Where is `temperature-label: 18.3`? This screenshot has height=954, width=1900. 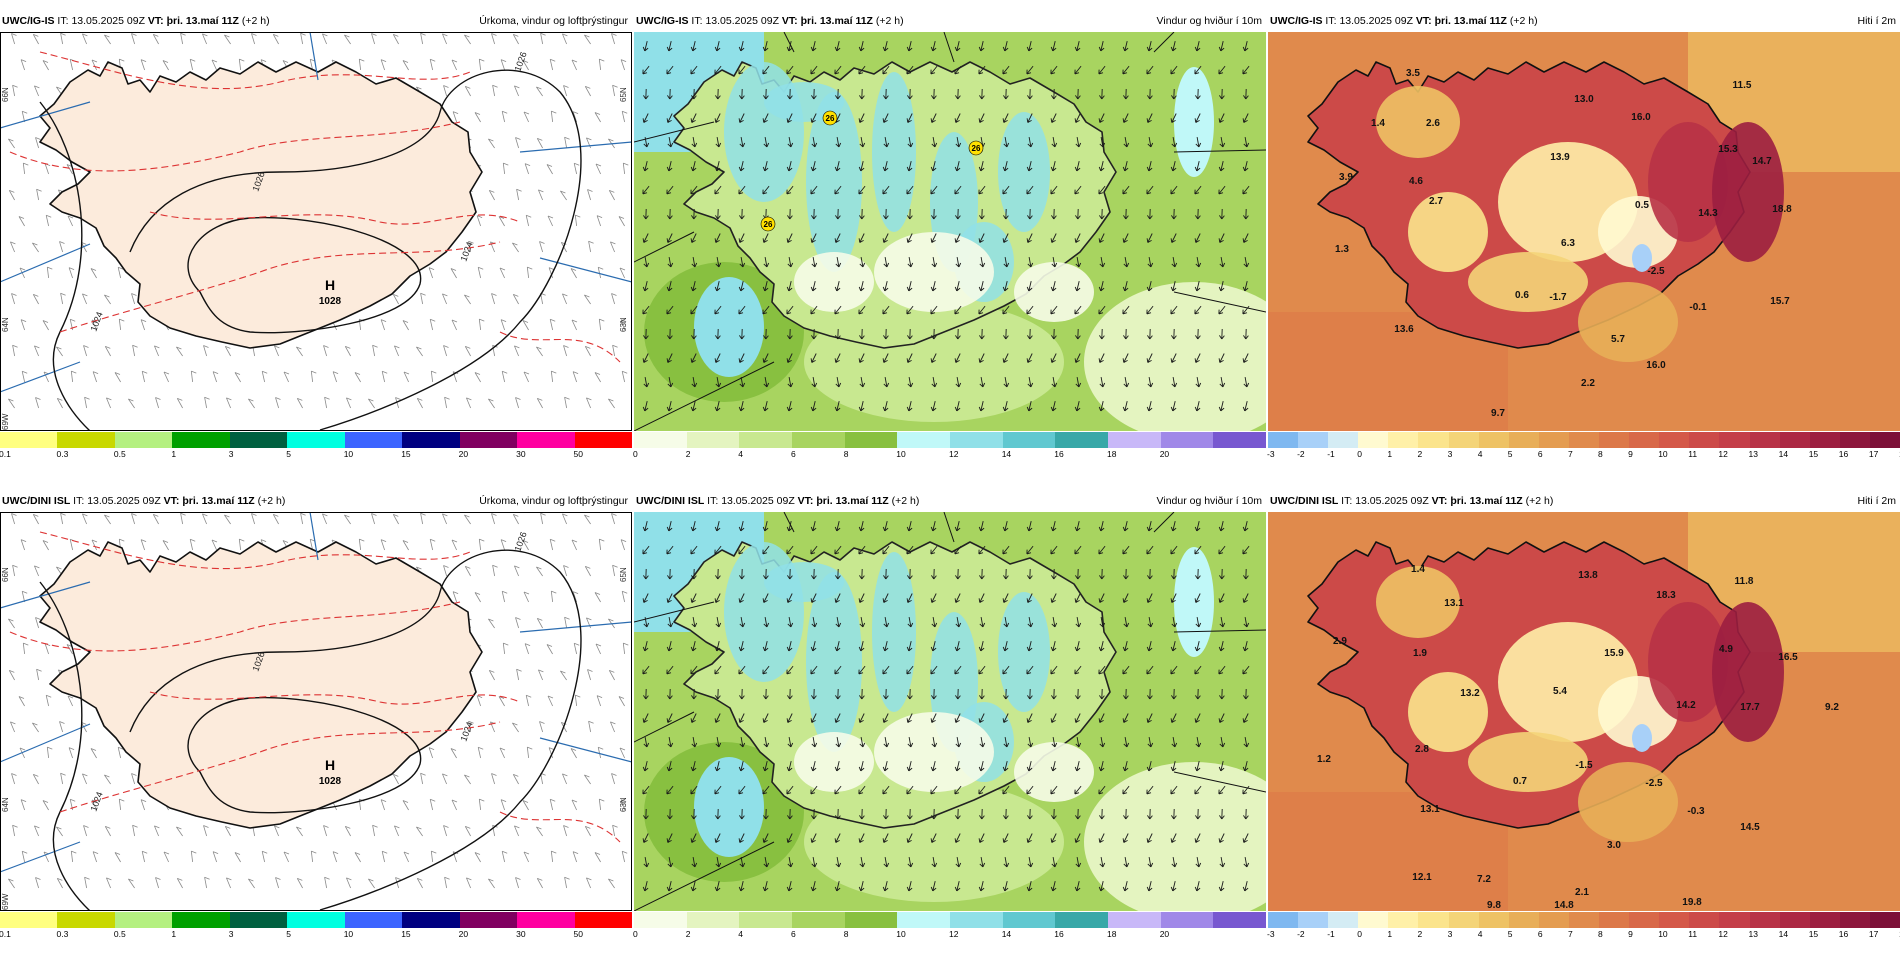
temperature-label: 18.3 is located at coordinates (1666, 595).